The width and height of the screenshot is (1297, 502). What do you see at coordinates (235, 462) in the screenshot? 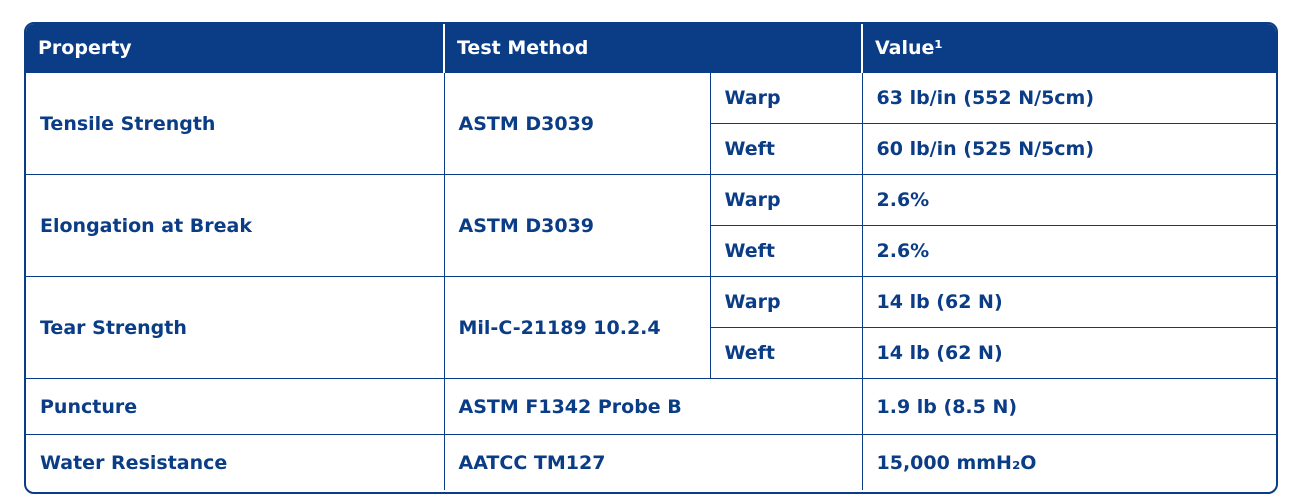
I see `property-cell: Water Resistance` at bounding box center [235, 462].